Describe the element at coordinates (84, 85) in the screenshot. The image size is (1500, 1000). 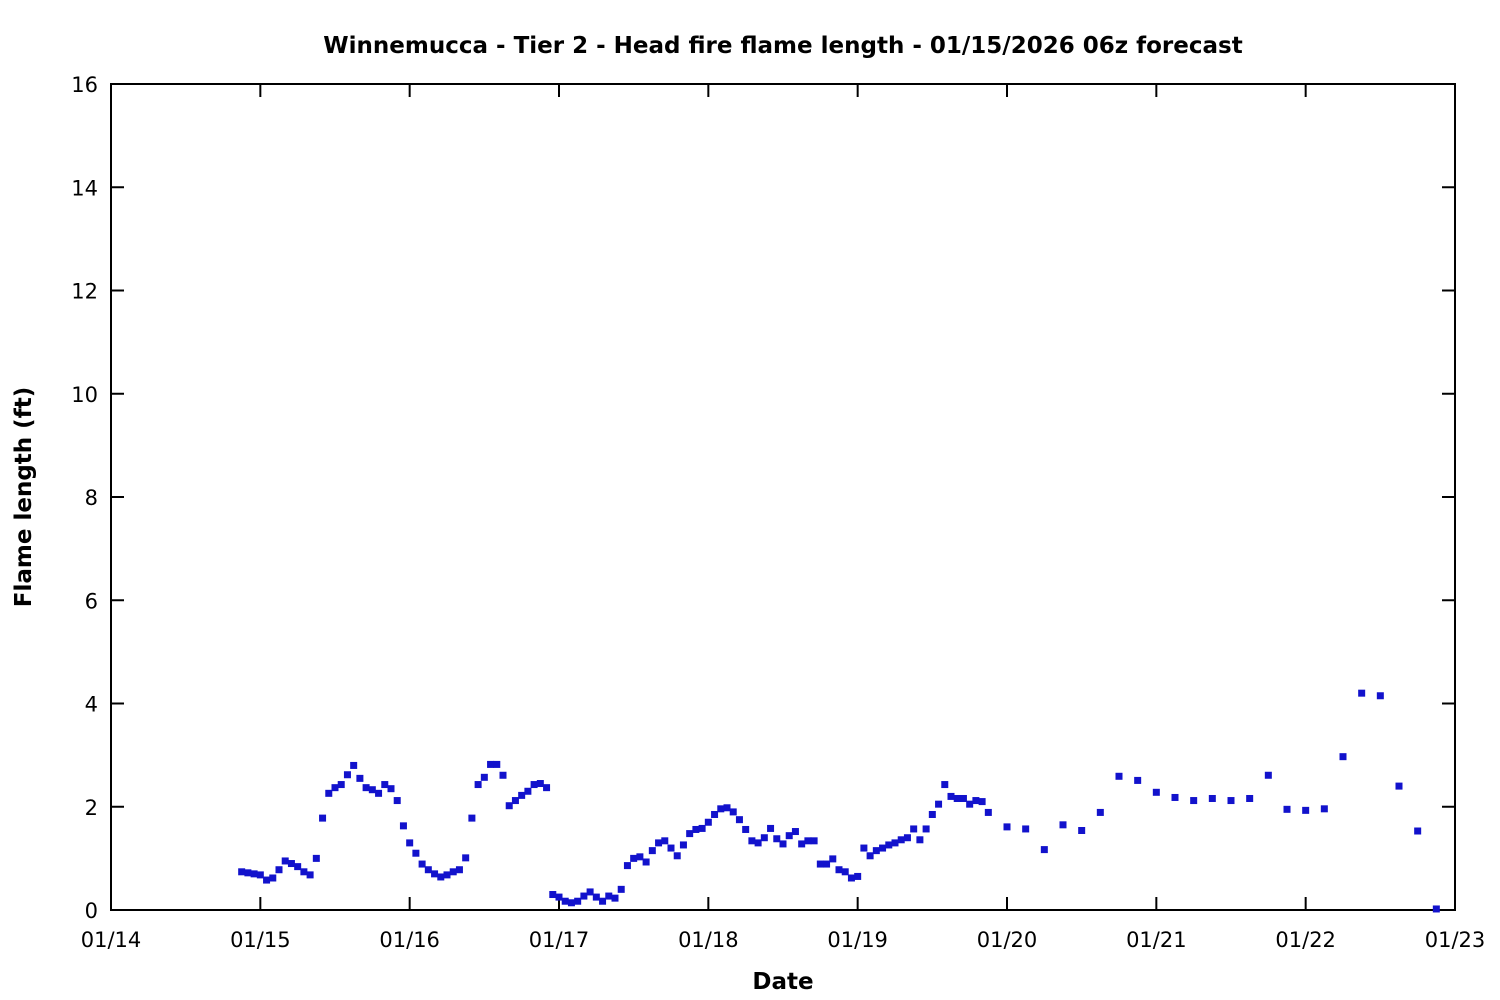
I see `y-tick-label: 16` at that location.